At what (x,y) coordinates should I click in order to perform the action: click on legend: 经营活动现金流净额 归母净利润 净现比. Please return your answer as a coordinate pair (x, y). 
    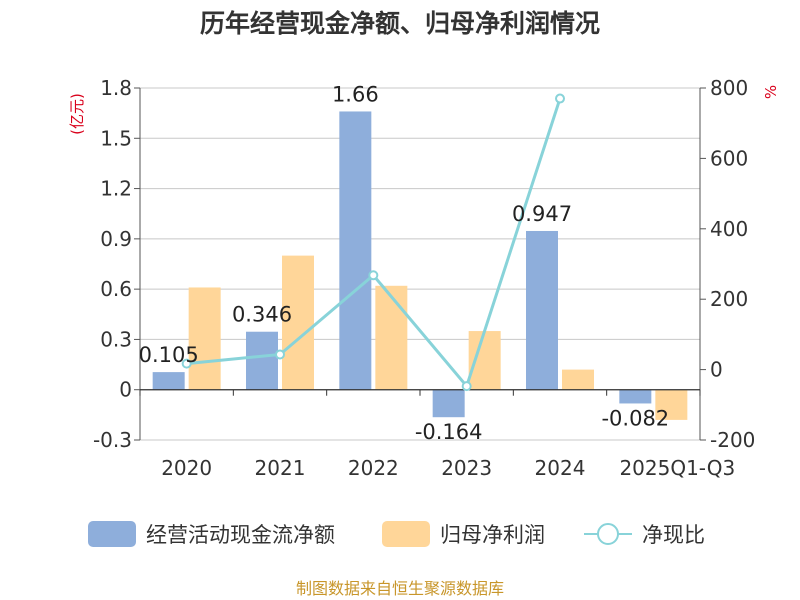
    Looking at the image, I should click on (396, 534).